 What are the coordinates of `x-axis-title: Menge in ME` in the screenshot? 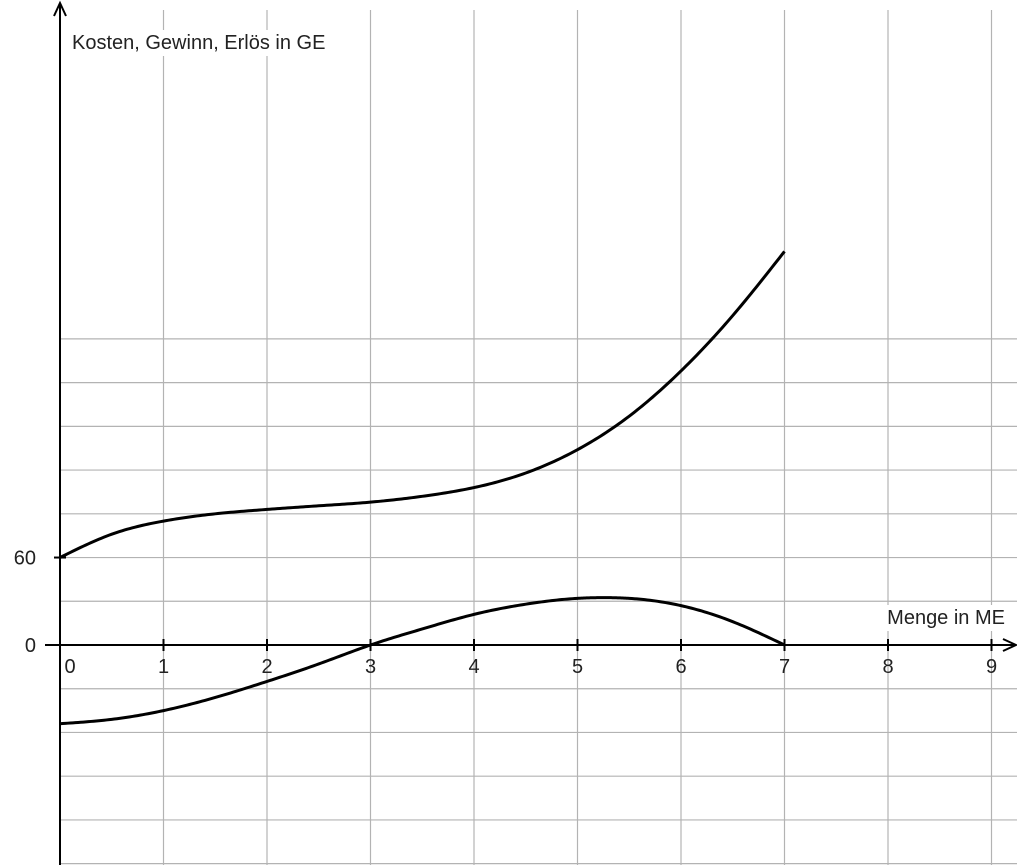 It's located at (946, 618).